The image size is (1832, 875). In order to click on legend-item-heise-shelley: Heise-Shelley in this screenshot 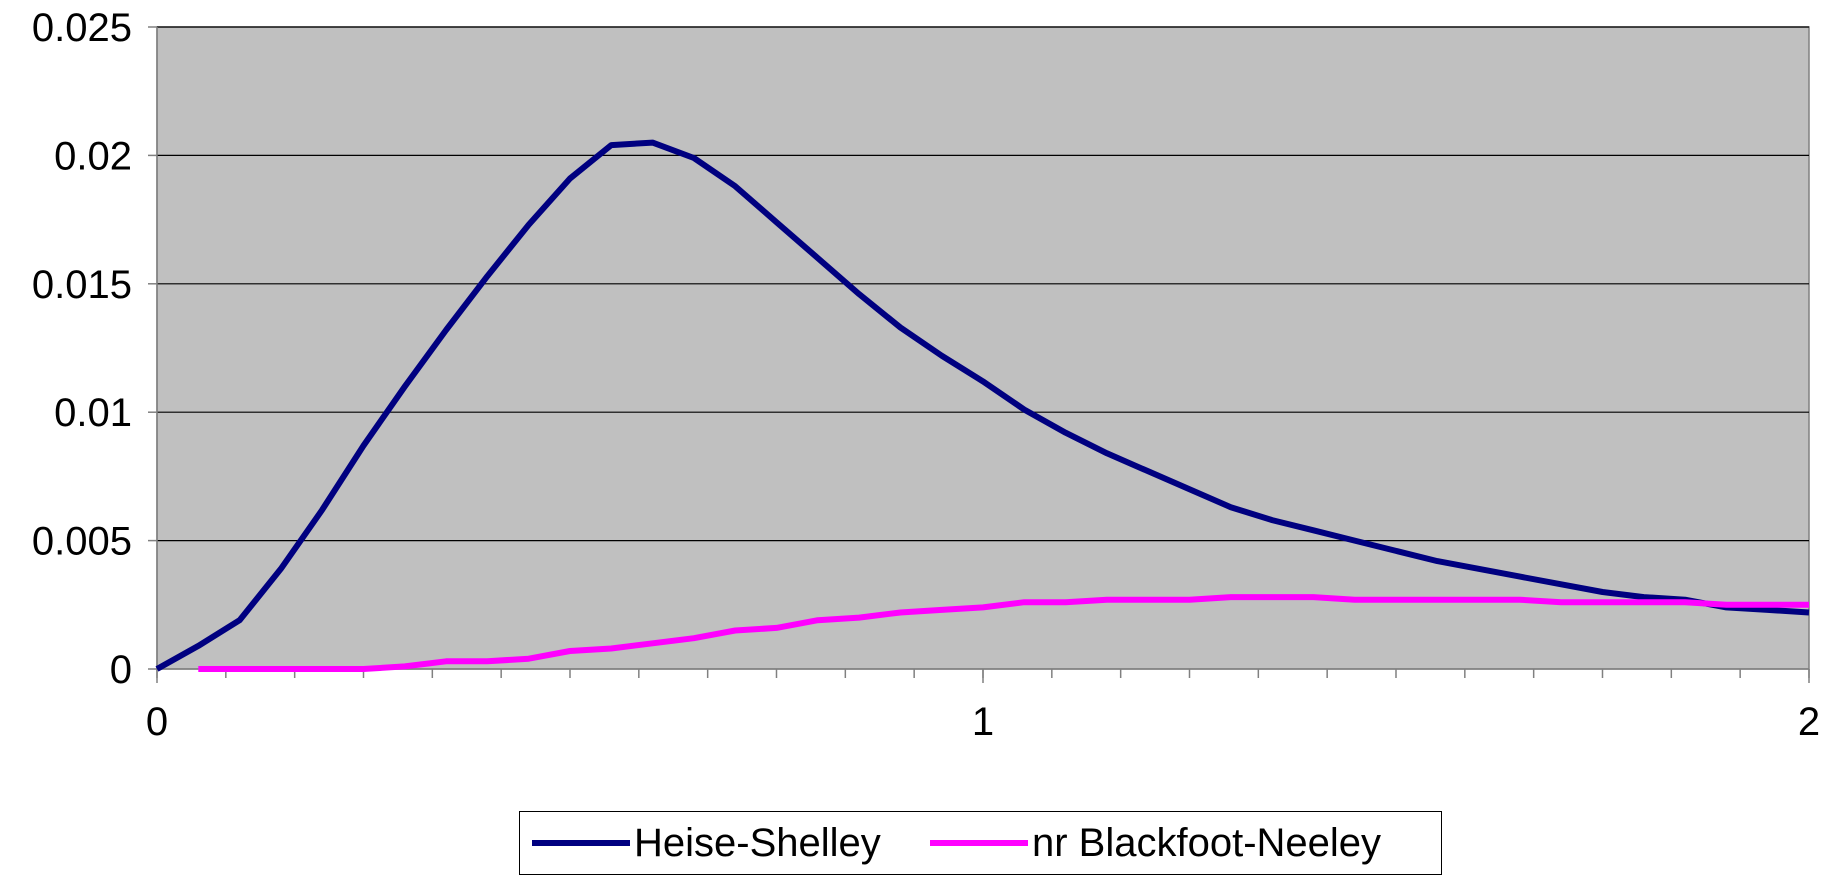, I will do `click(706, 843)`.